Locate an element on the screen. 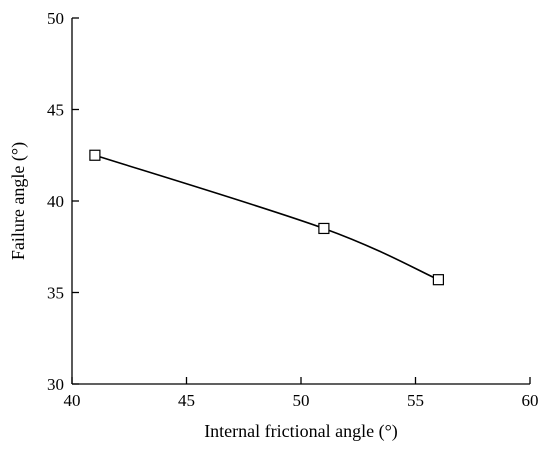 This screenshot has width=550, height=449. y-tick-label: 50 is located at coordinates (55, 18).